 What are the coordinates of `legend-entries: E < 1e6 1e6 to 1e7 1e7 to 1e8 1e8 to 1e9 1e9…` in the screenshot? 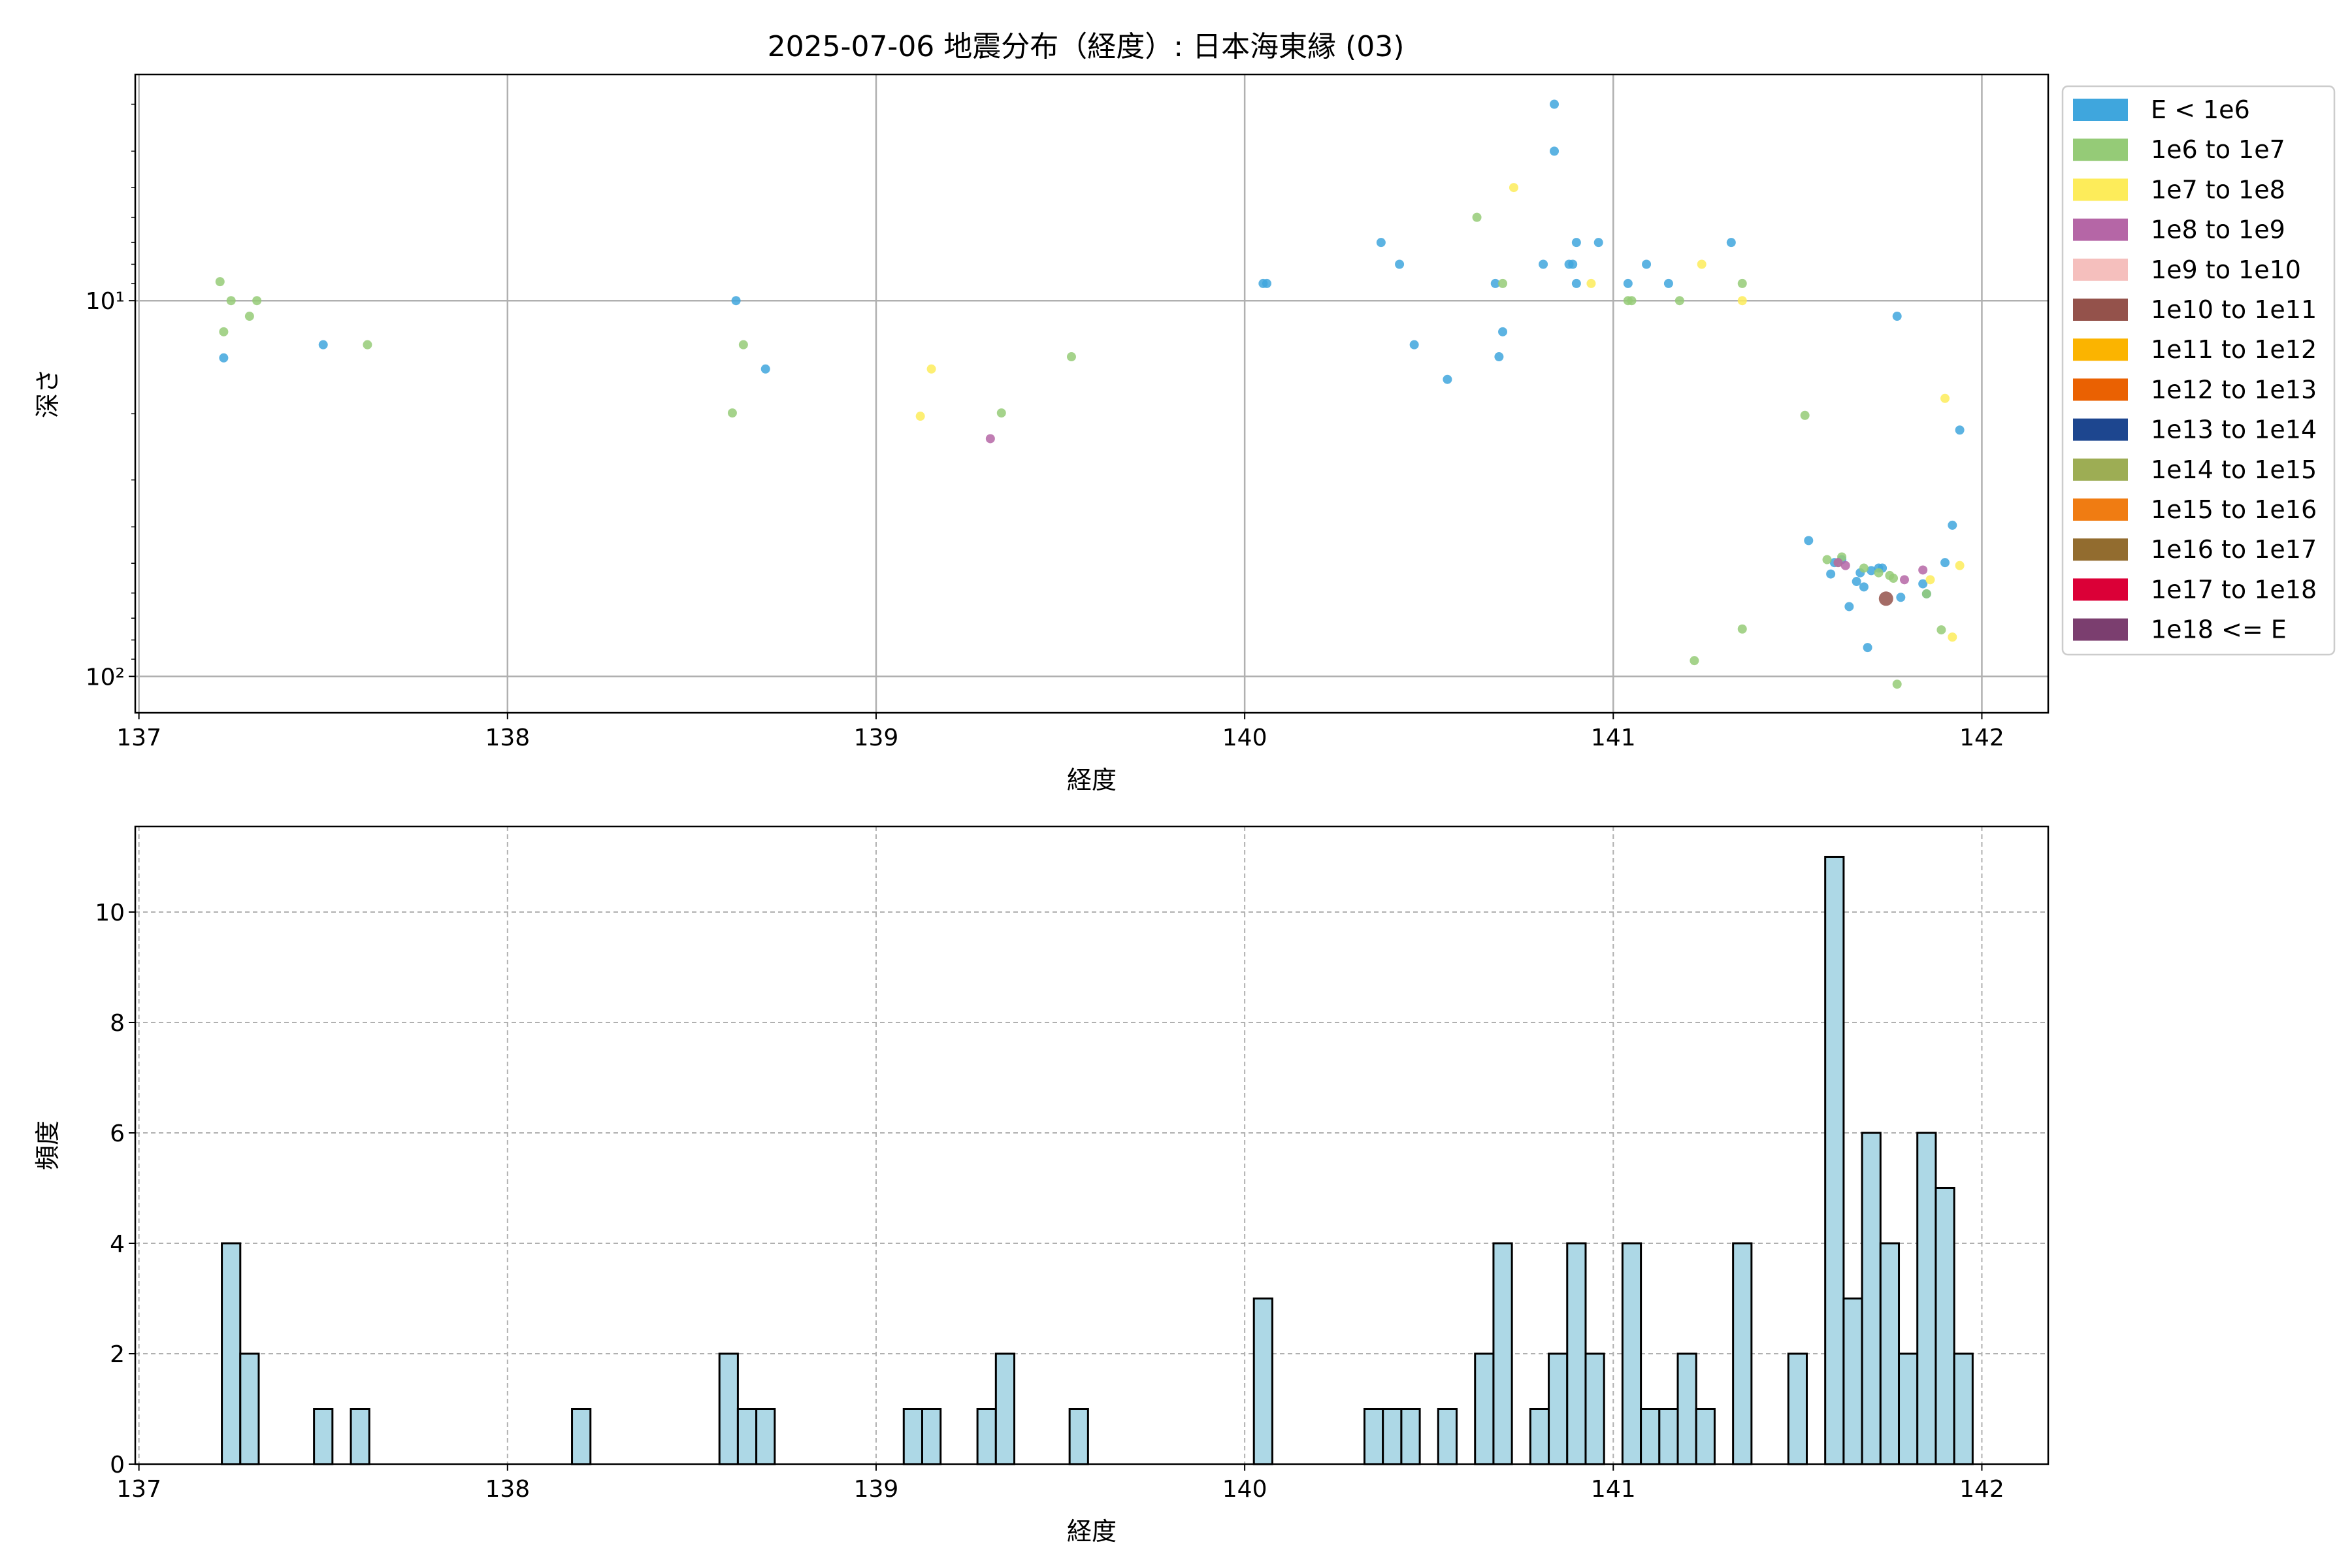 It's located at (2195, 369).